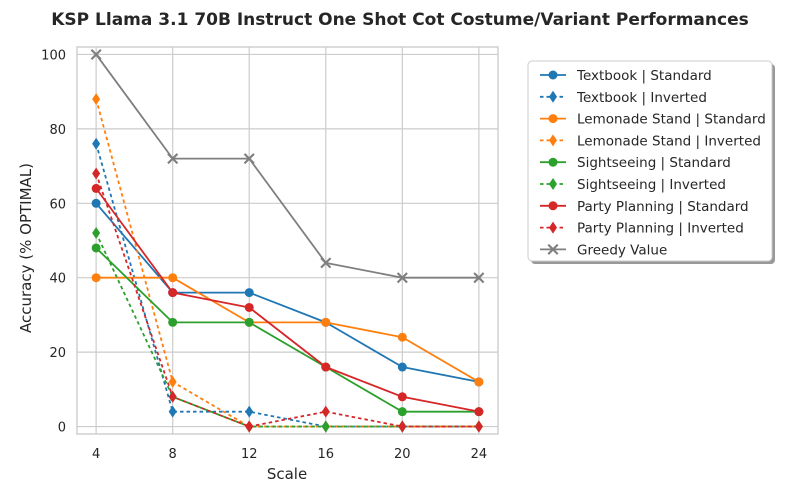  What do you see at coordinates (641, 98) in the screenshot?
I see `legend-label: Textbook | Inverted` at bounding box center [641, 98].